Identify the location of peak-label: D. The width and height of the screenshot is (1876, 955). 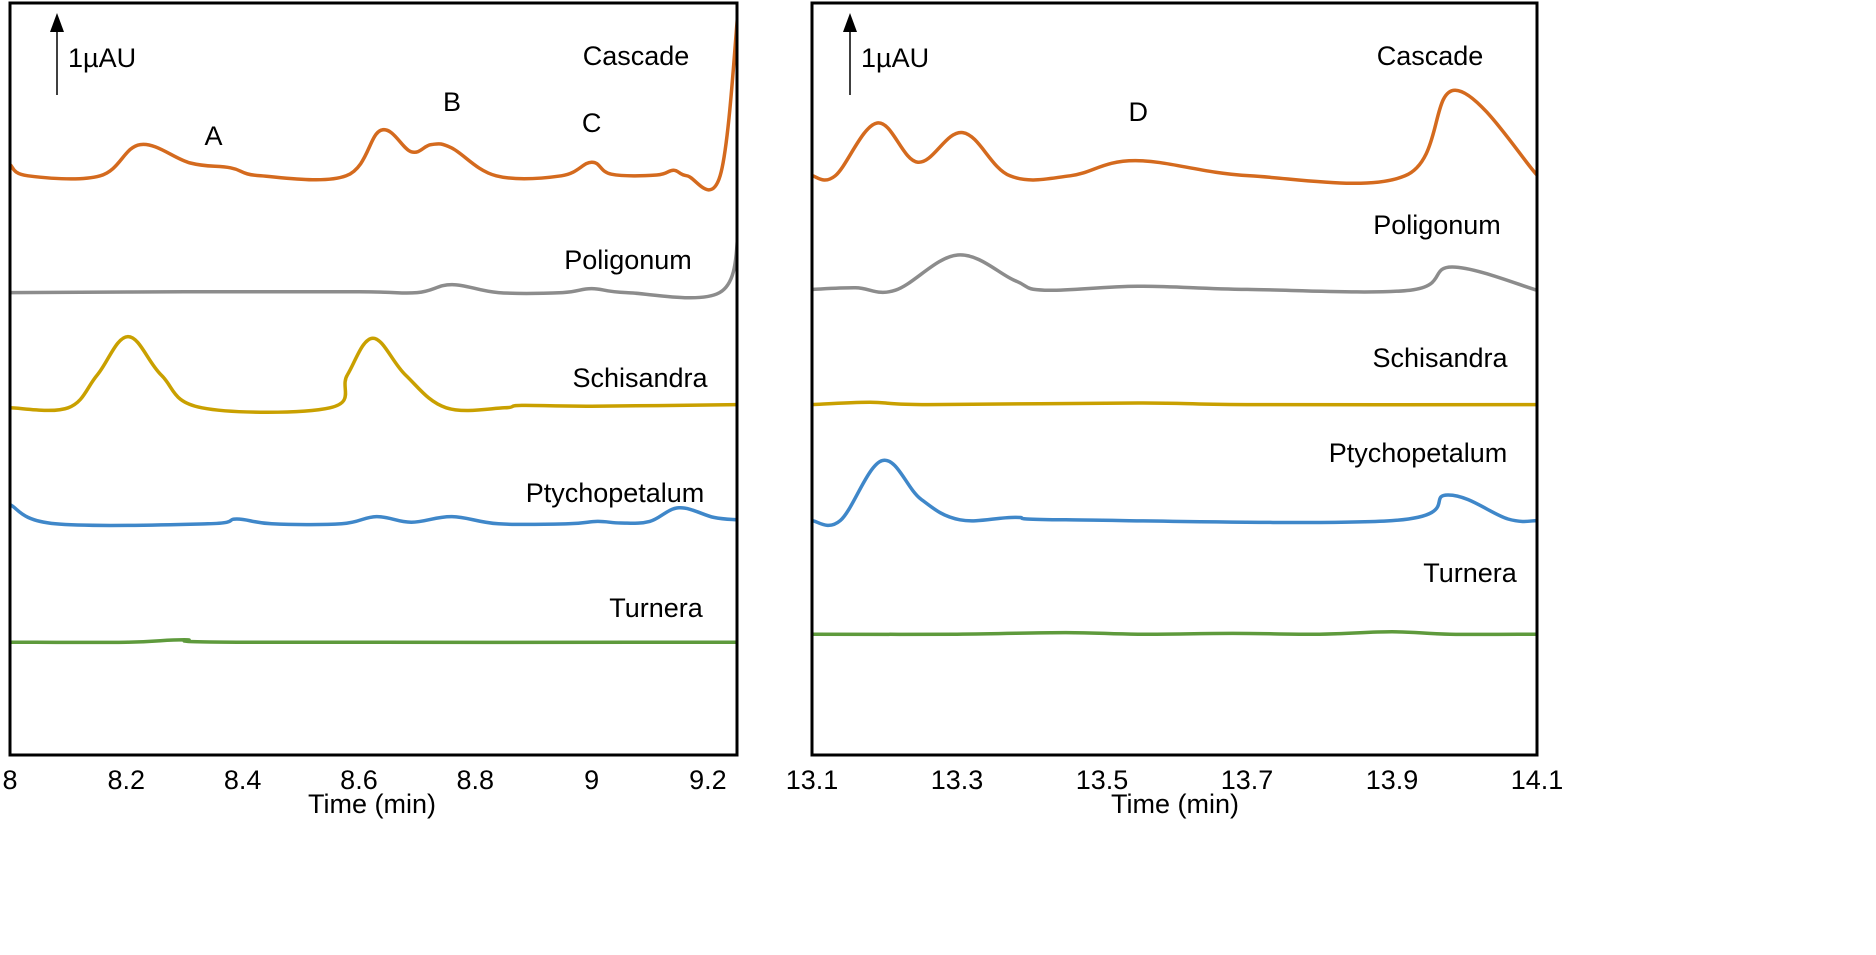
(1139, 112).